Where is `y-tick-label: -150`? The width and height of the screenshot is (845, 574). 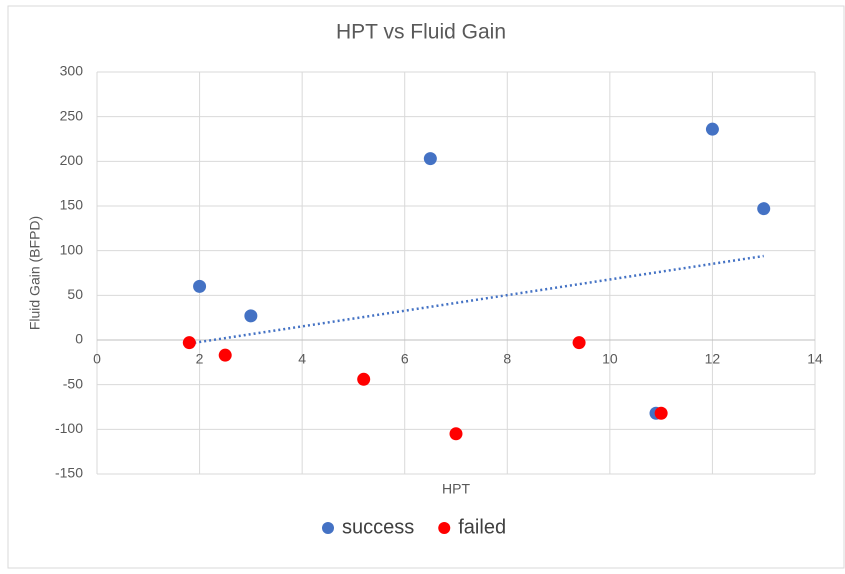 y-tick-label: -150 is located at coordinates (69, 473).